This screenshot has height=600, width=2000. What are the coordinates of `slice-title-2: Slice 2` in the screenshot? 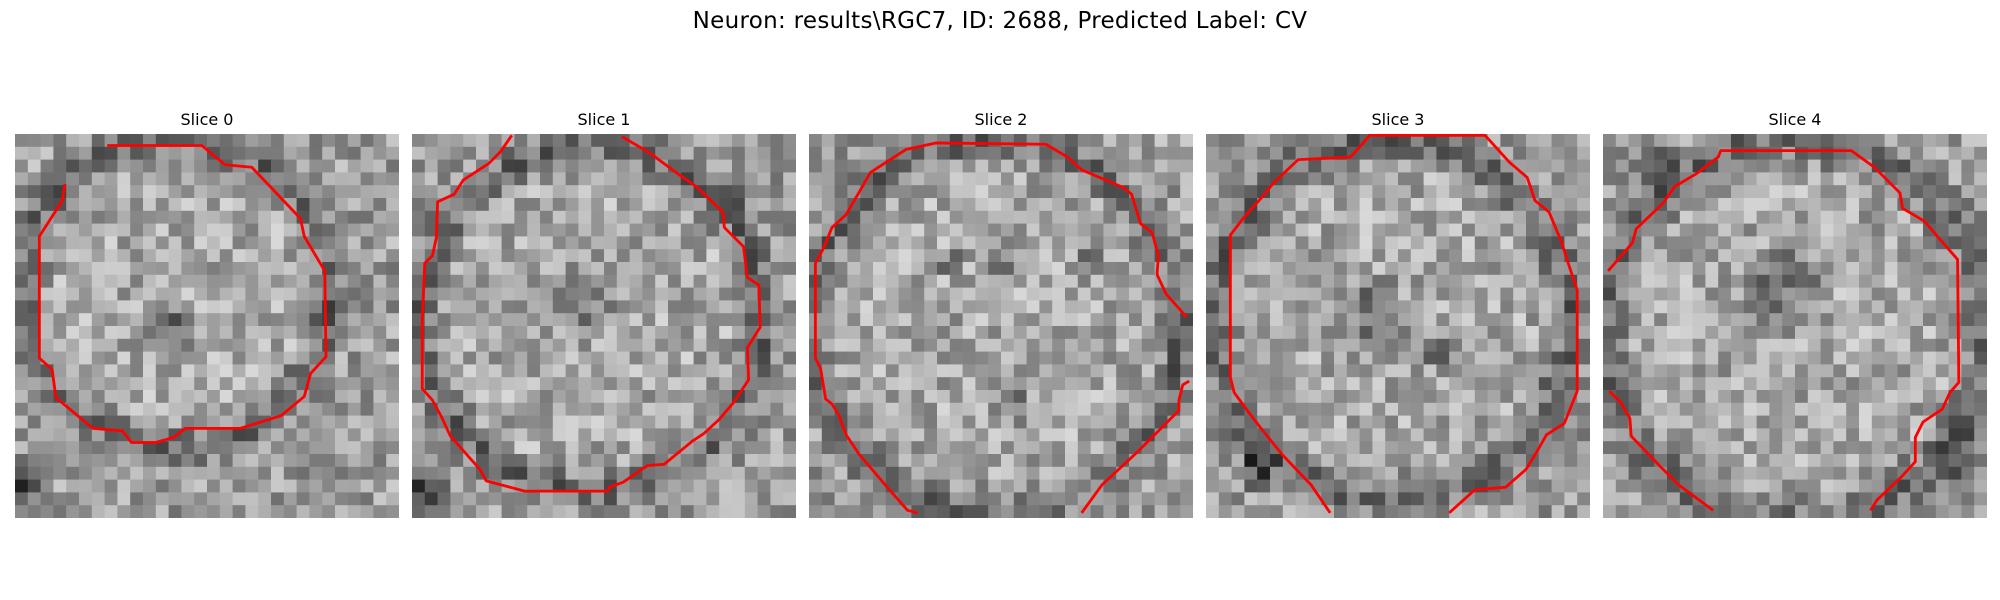 It's located at (1001, 119).